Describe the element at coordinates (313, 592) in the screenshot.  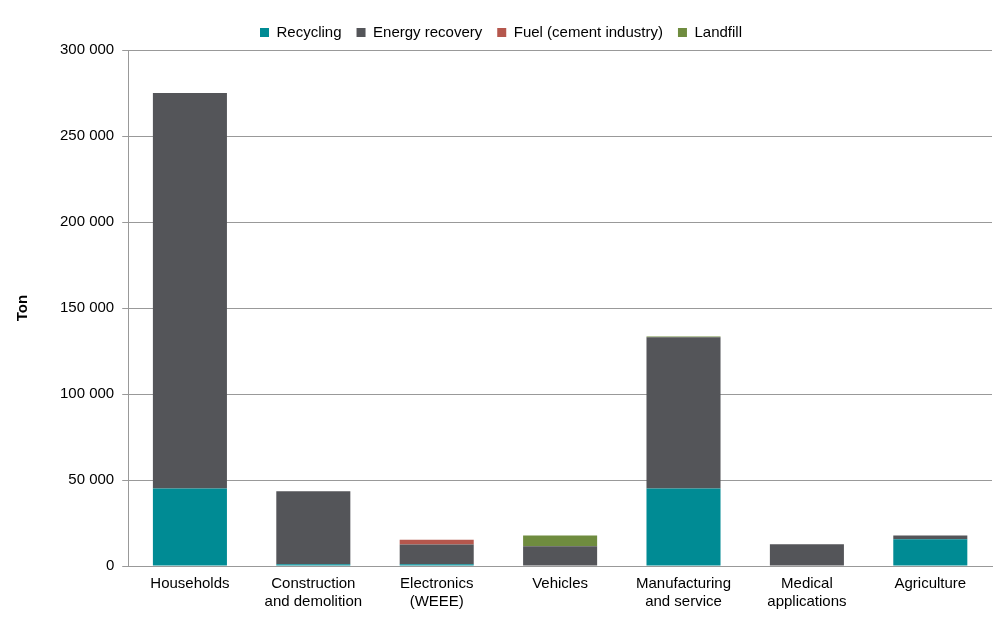
I see `x-tick-label: Construction and demolition` at that location.